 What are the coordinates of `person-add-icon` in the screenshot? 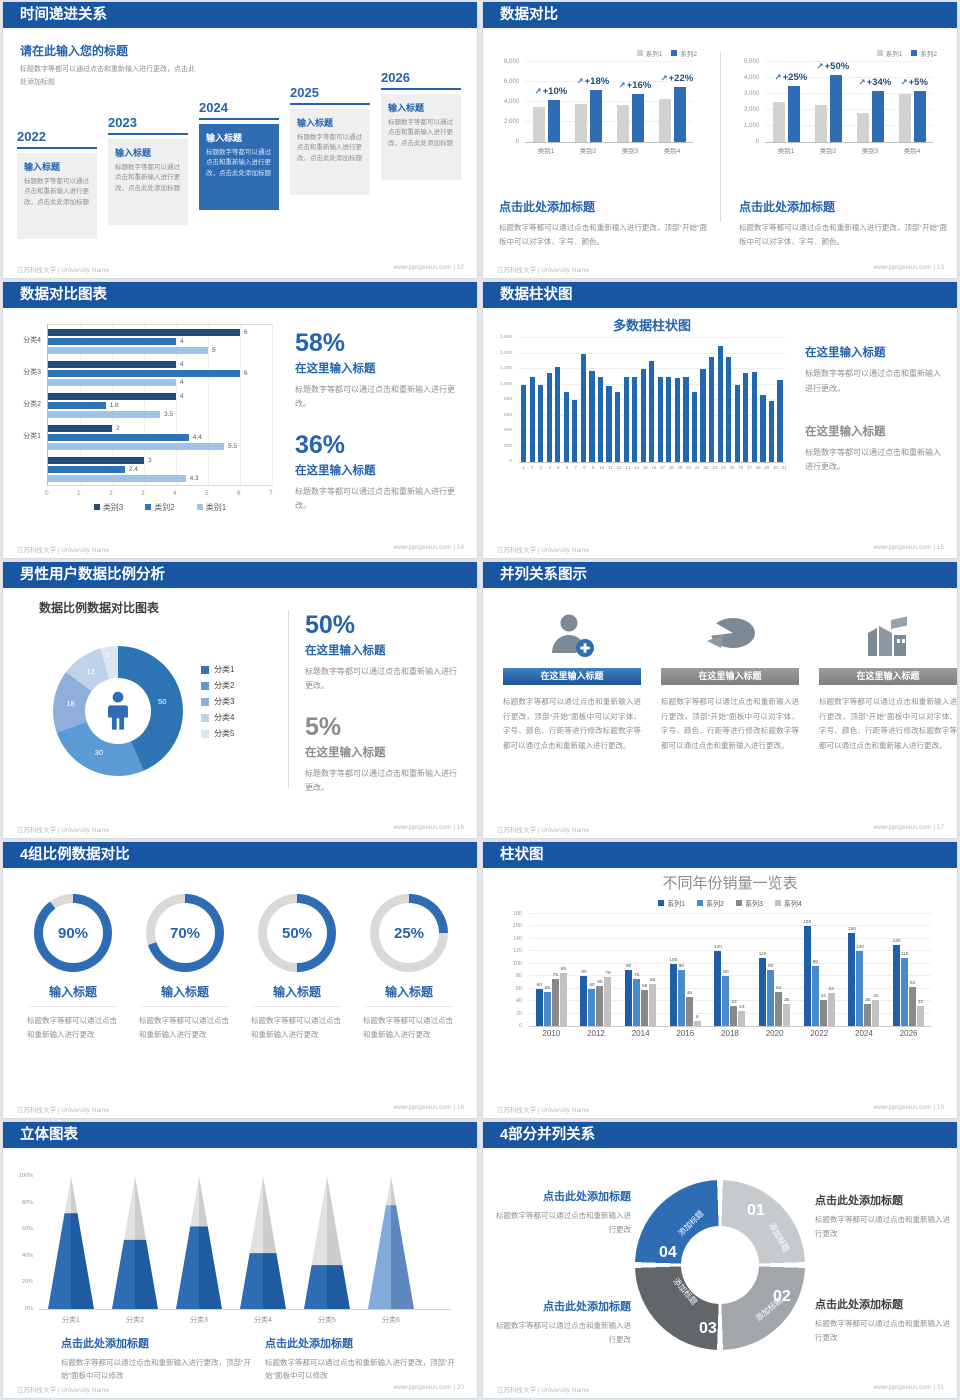 It's located at (572, 635).